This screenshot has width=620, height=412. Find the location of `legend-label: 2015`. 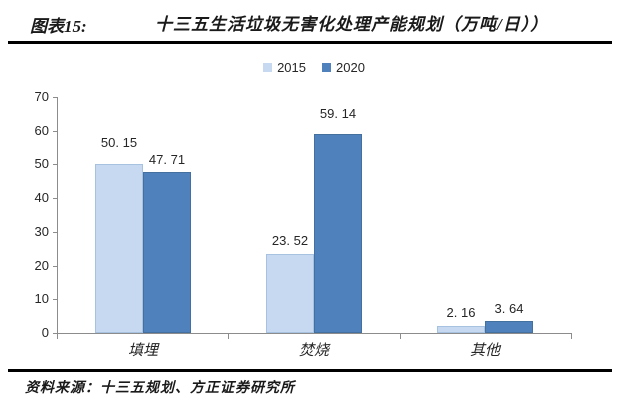

legend-label: 2015 is located at coordinates (291, 67).